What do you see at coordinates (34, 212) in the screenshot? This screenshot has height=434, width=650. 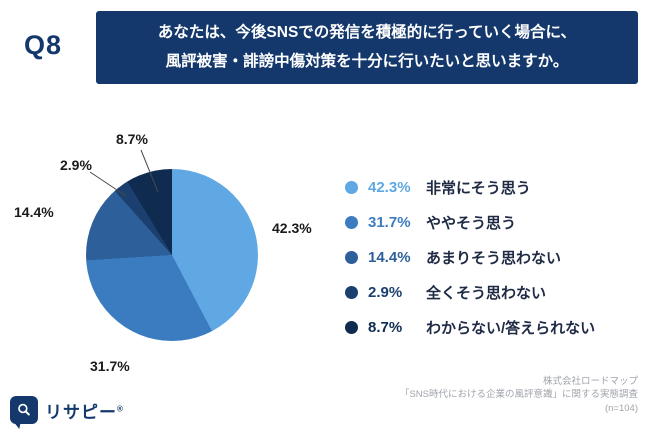 I see `pie-label-disagree: 14.4%` at bounding box center [34, 212].